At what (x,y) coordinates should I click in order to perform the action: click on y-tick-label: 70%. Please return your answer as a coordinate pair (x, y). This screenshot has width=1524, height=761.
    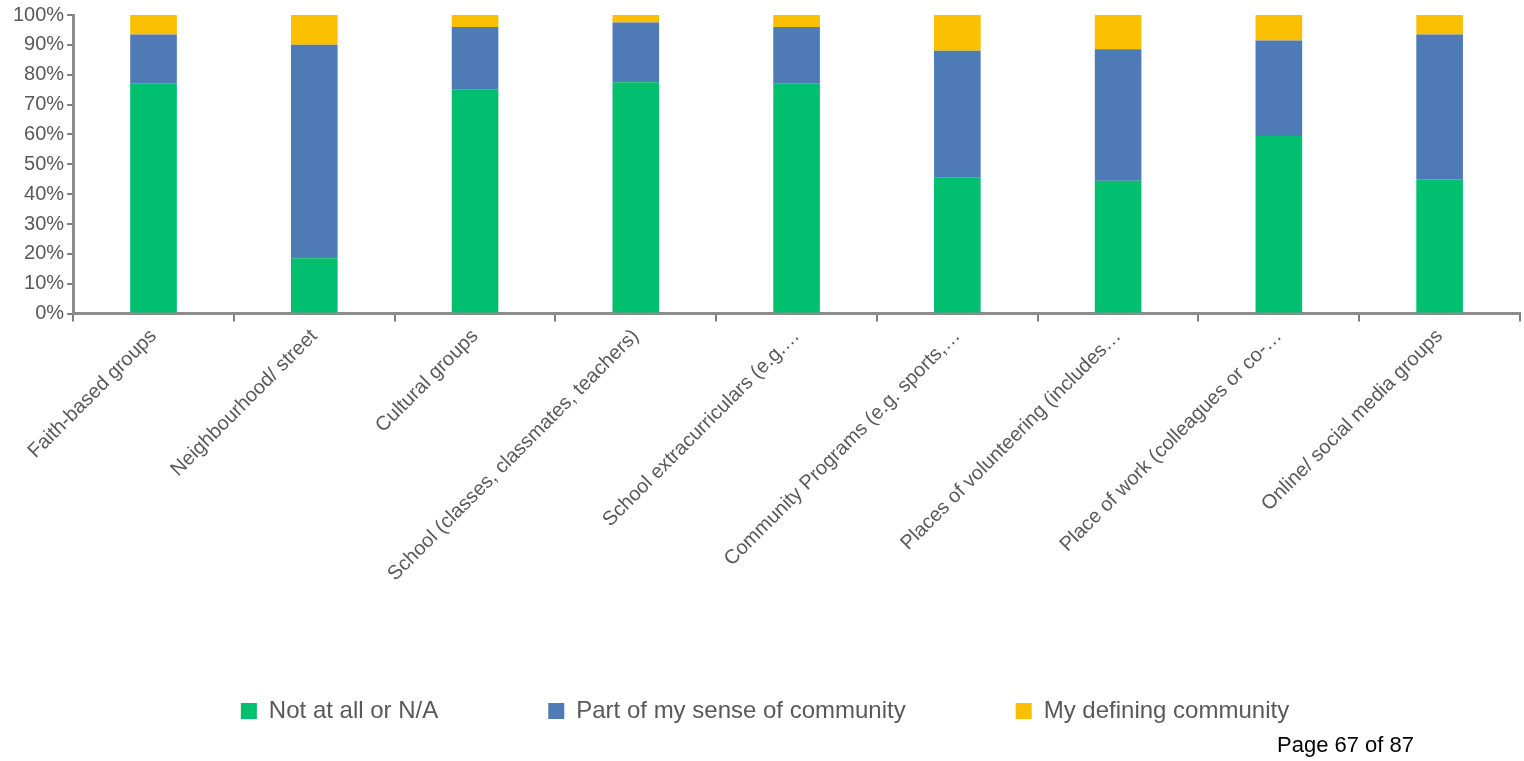
    Looking at the image, I should click on (44, 103).